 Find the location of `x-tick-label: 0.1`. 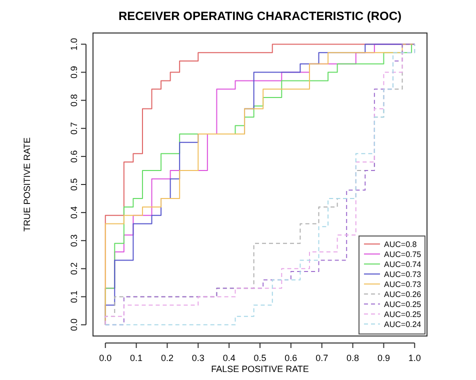

x-tick-label: 0.1 is located at coordinates (136, 358).